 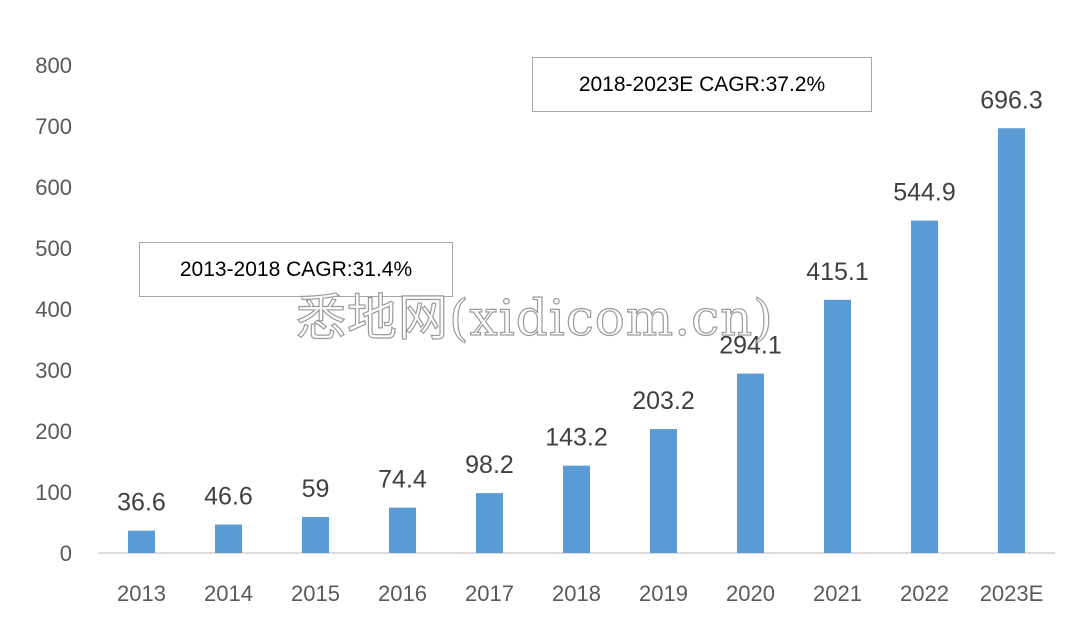 What do you see at coordinates (663, 593) in the screenshot?
I see `x-tick-label: 2019` at bounding box center [663, 593].